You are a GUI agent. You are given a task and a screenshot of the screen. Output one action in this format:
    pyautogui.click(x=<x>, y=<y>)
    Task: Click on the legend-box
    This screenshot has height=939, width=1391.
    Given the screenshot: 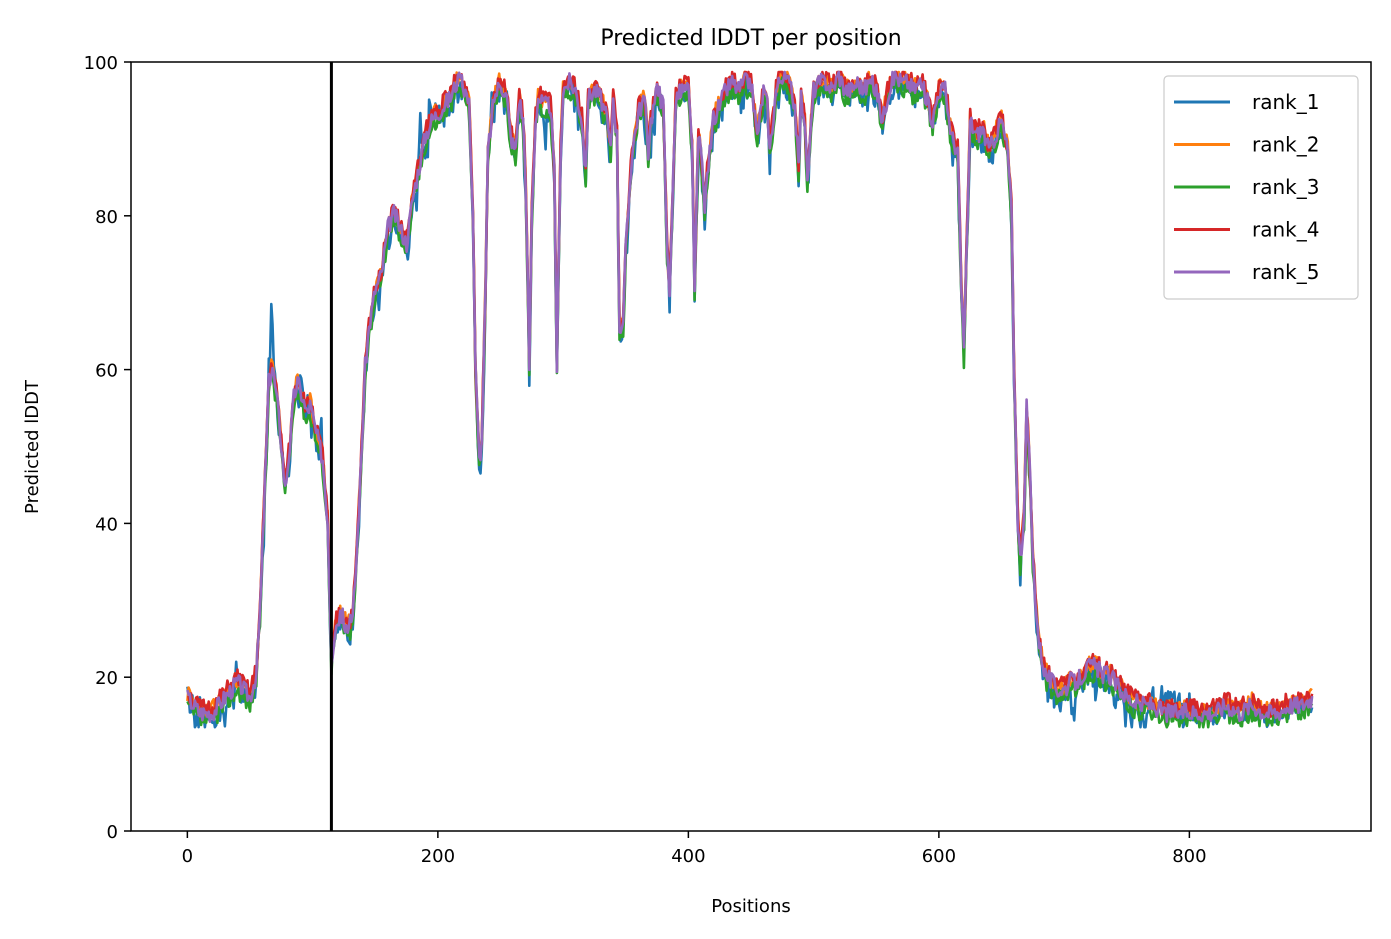 What is the action you would take?
    pyautogui.click(x=1261, y=187)
    